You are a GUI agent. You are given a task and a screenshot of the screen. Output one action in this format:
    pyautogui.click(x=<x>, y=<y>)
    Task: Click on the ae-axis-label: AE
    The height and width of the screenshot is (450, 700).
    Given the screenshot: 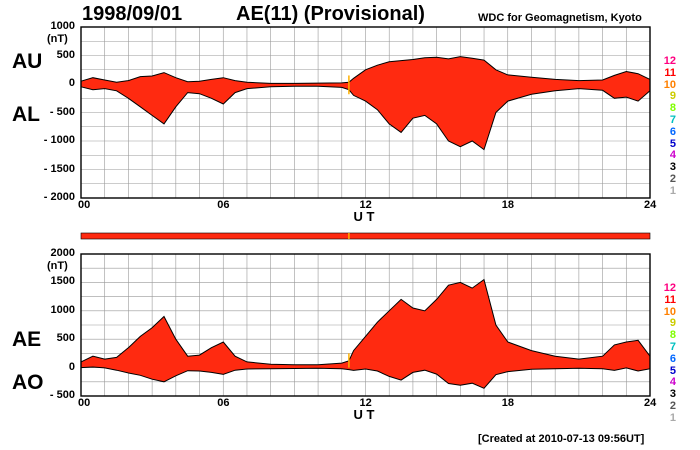 What is the action you would take?
    pyautogui.click(x=27, y=339)
    